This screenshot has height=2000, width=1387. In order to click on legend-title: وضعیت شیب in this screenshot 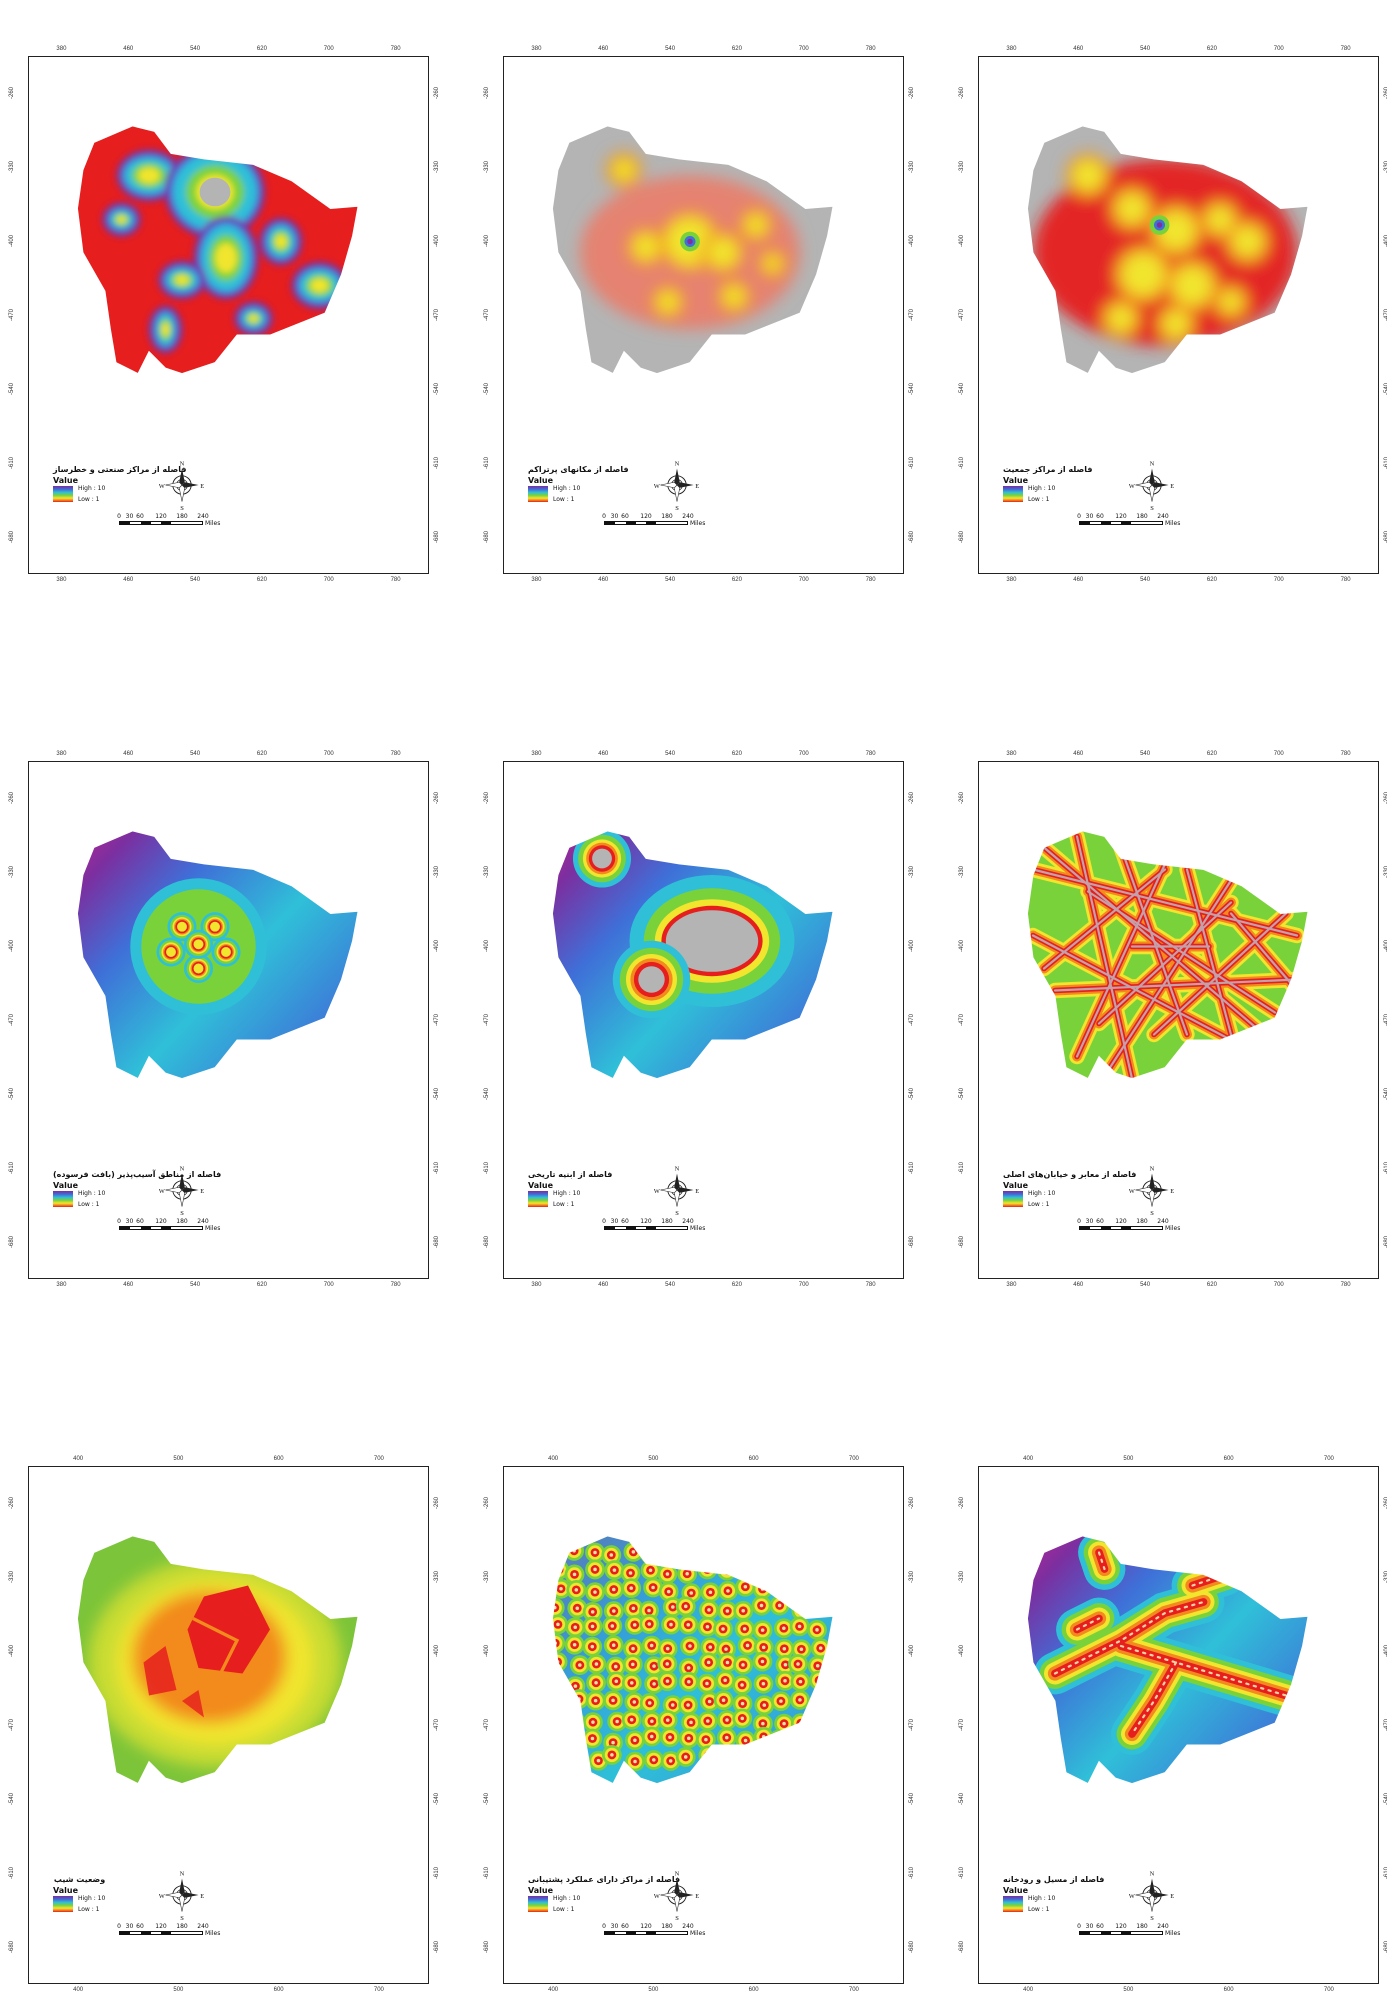, I will do `click(79, 1879)`.